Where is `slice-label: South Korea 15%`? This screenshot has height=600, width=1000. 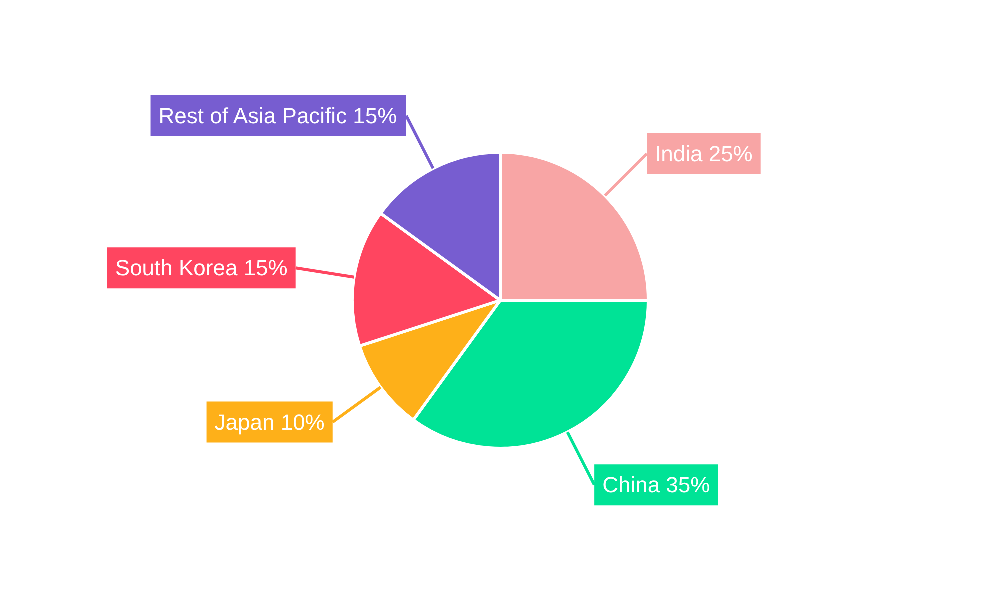 slice-label: South Korea 15% is located at coordinates (201, 268).